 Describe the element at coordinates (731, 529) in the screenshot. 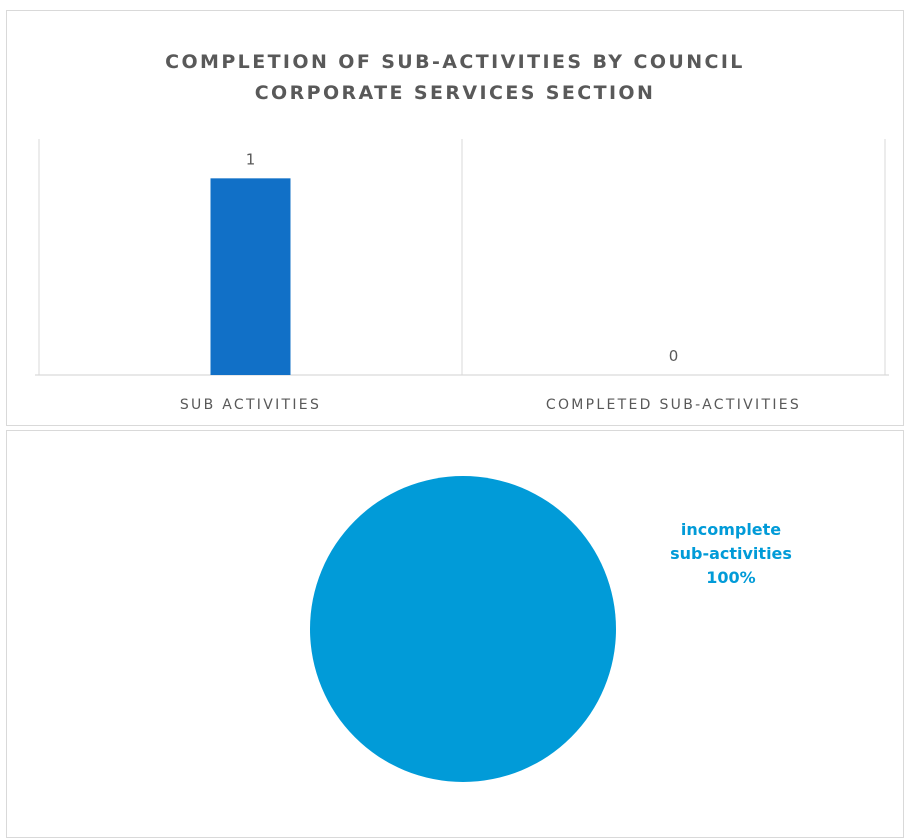

I see `pie-slice-label-line-0: incomplete` at that location.